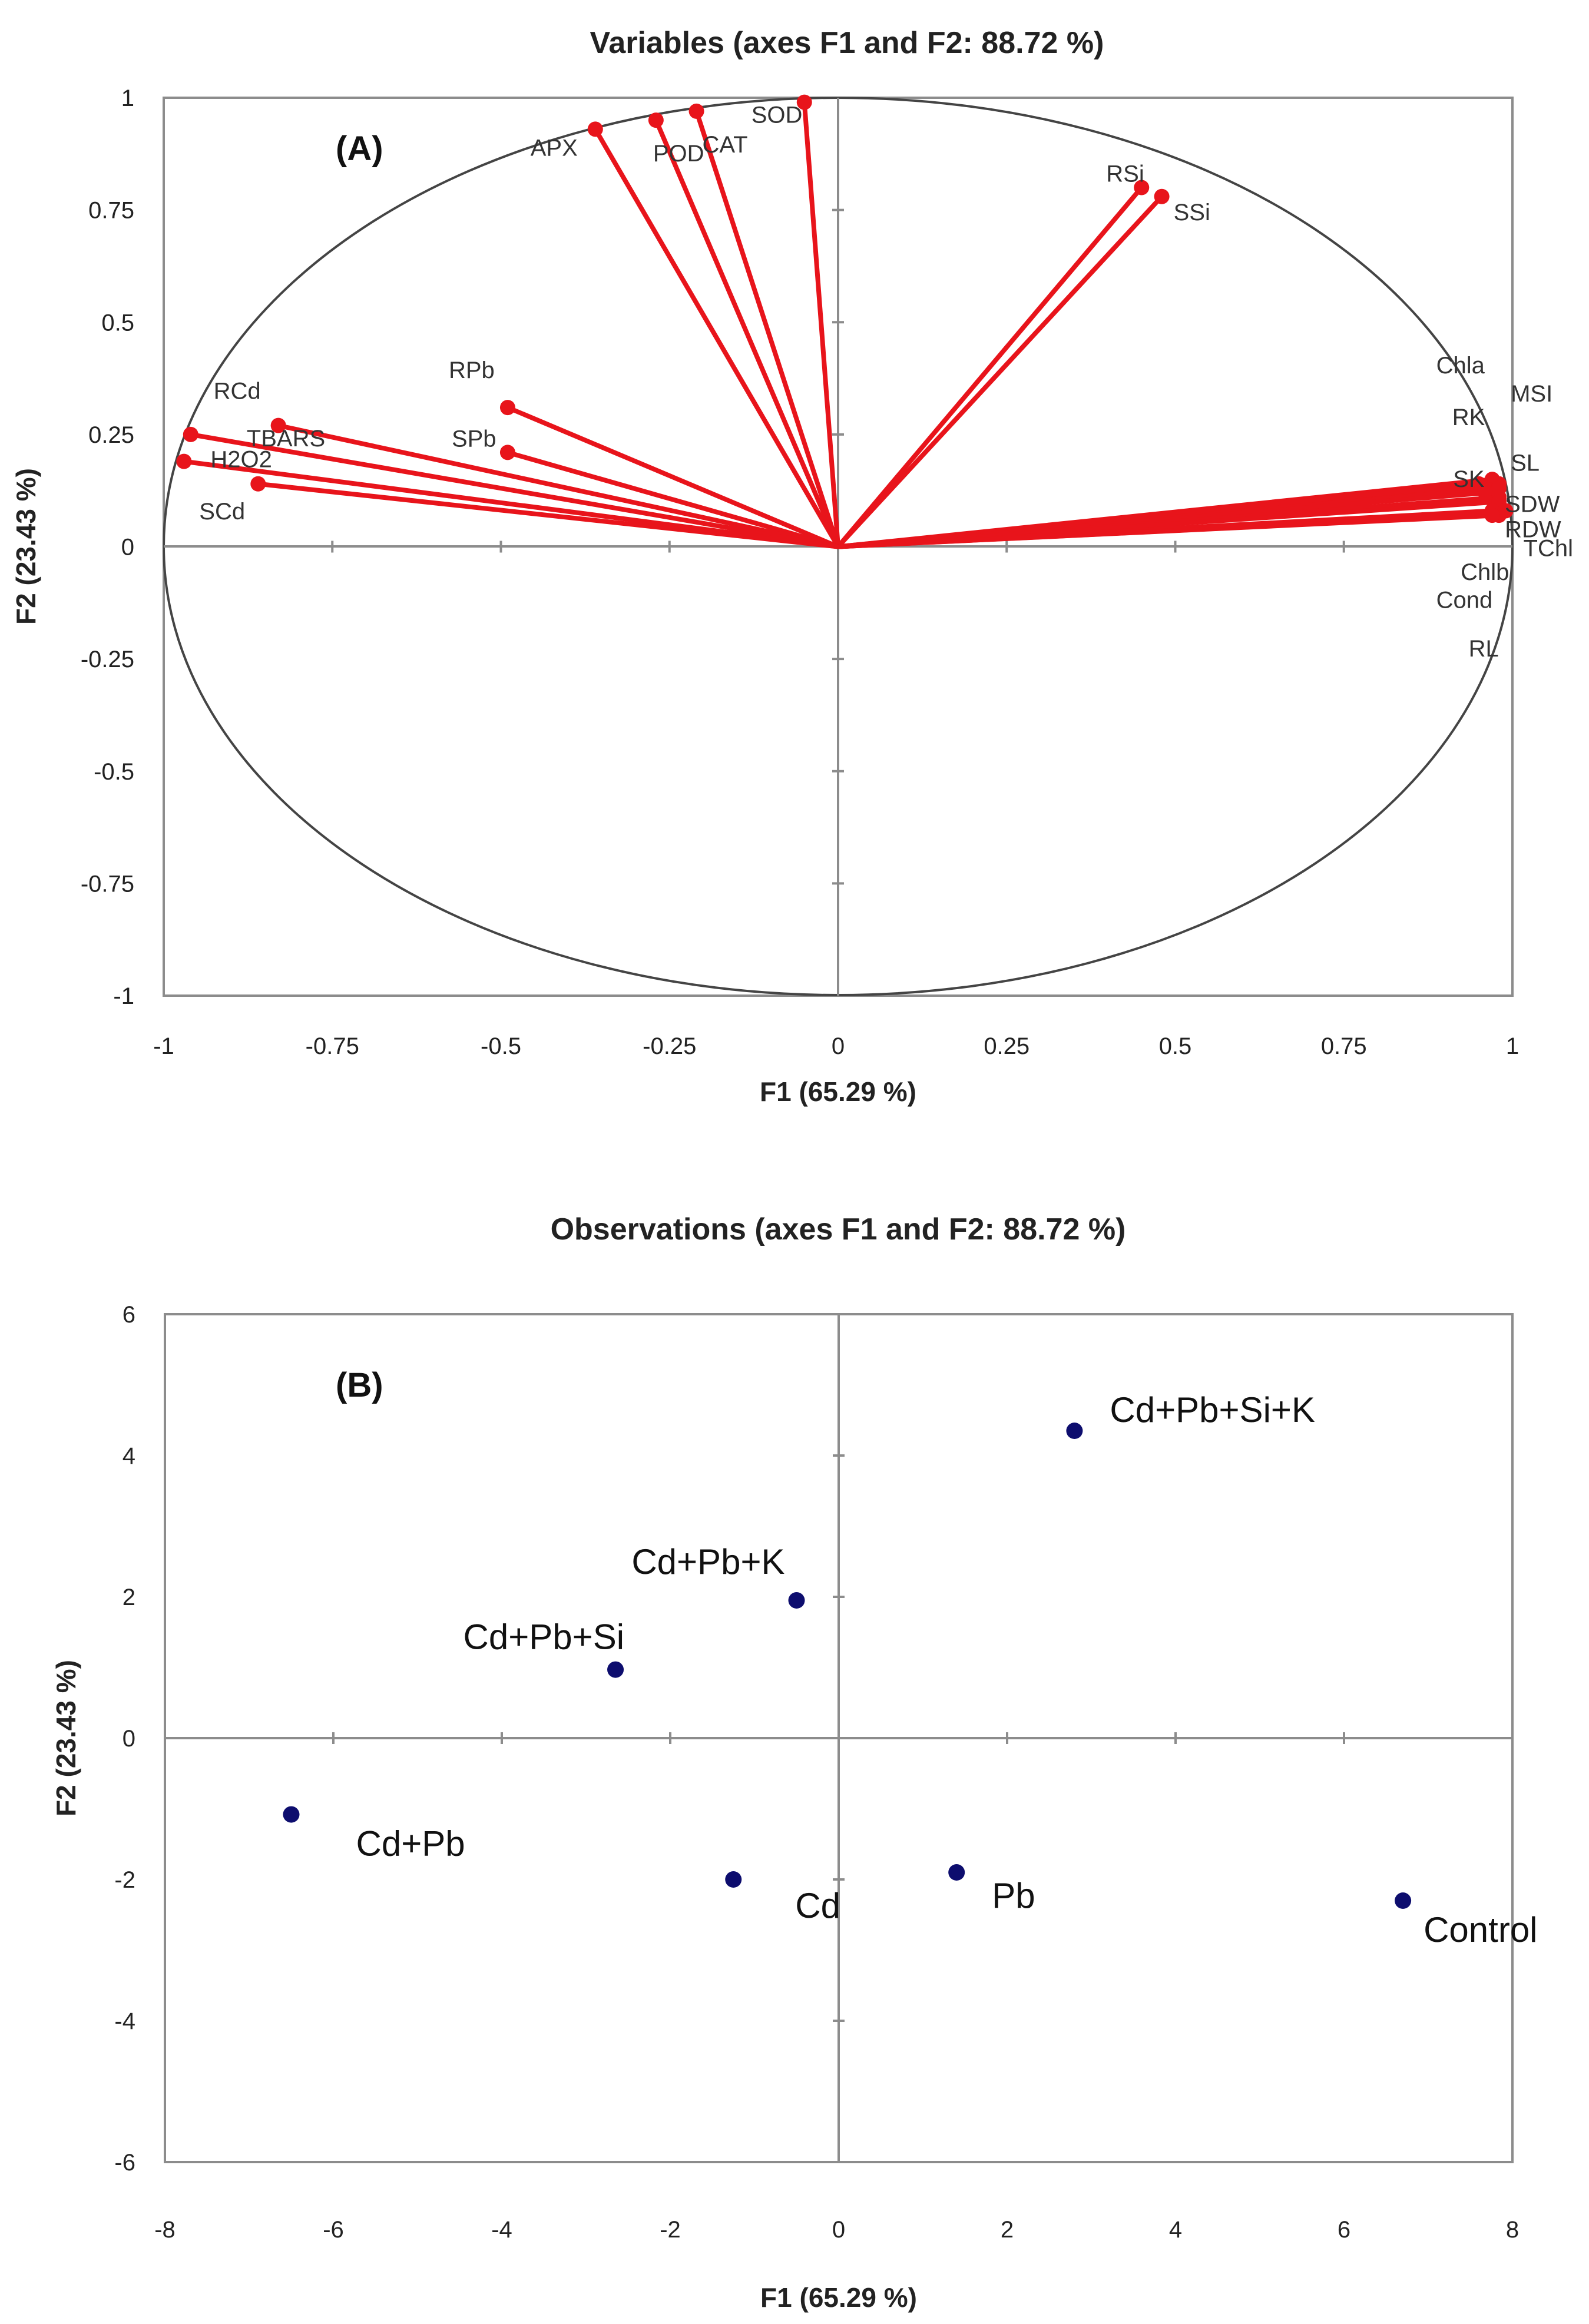  I want to click on observation-point-cd-pb, so click(292, 1814).